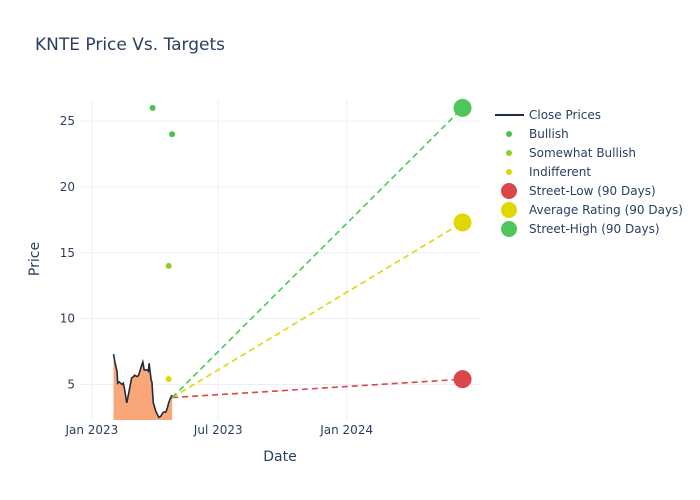 This screenshot has height=500, width=700. Describe the element at coordinates (67, 253) in the screenshot. I see `y-tick-label: 15` at that location.